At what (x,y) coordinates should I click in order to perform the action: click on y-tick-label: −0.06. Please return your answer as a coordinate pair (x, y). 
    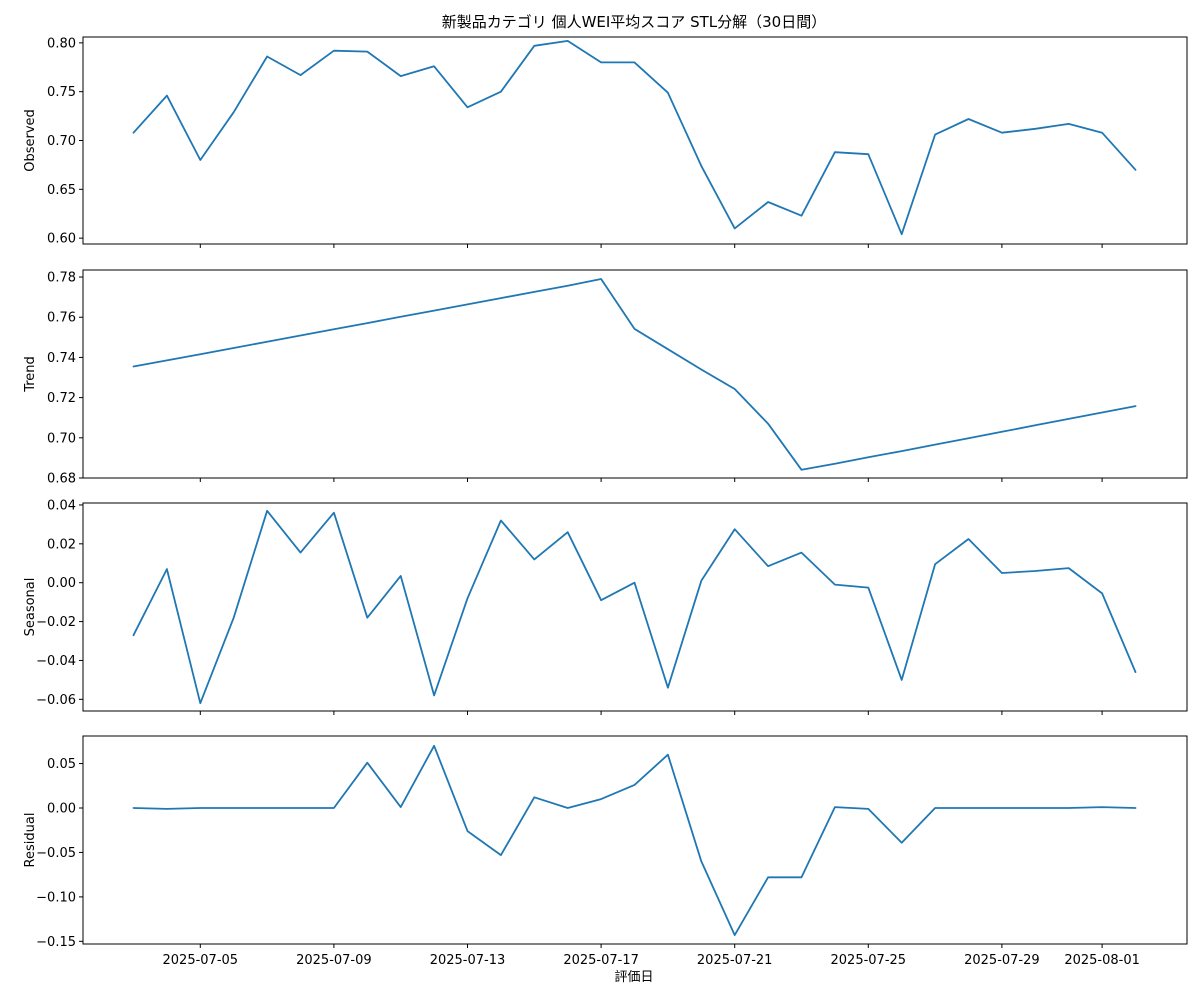
    Looking at the image, I should click on (56, 700).